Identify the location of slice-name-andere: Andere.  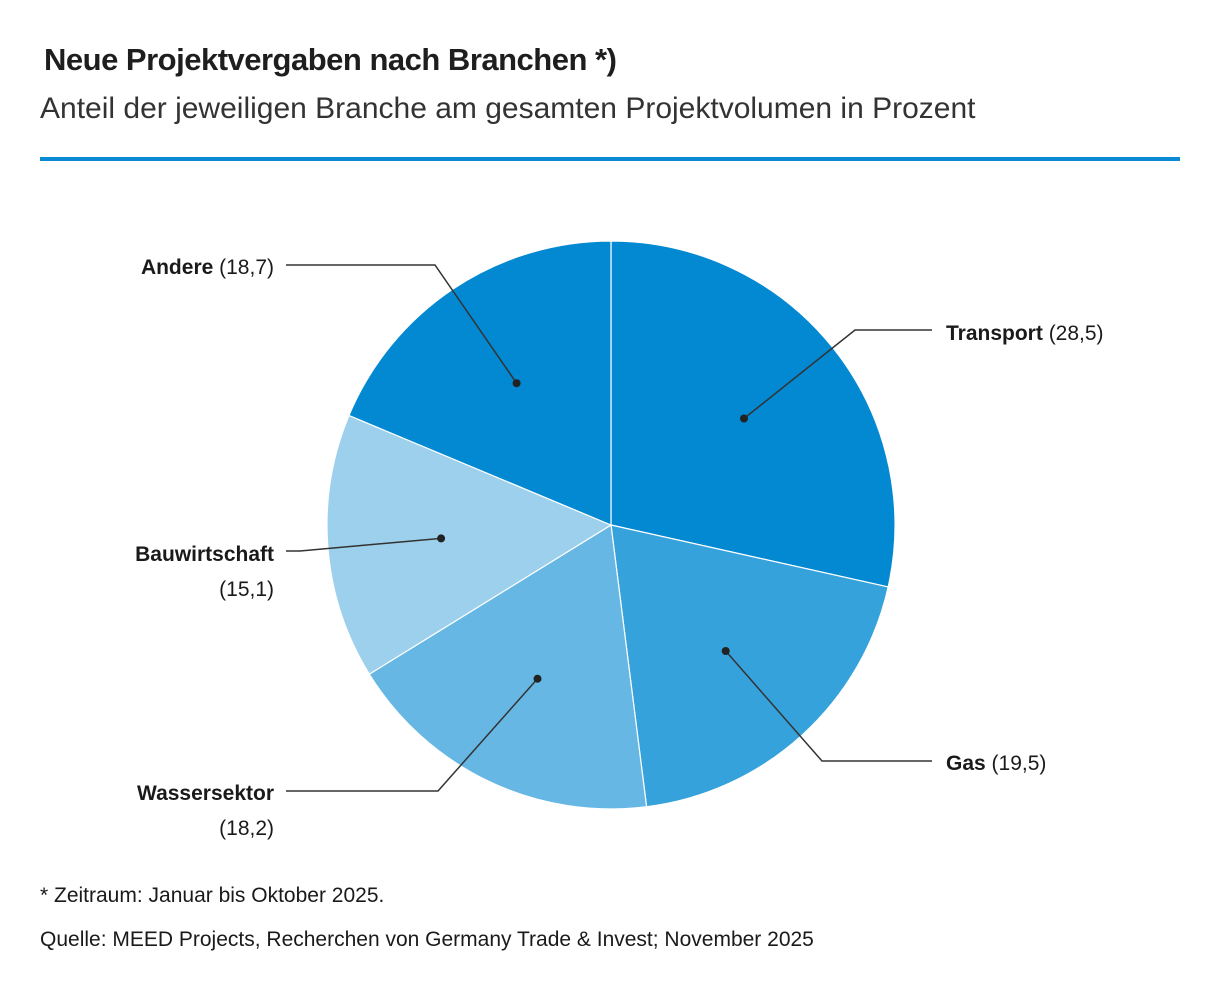
(177, 267).